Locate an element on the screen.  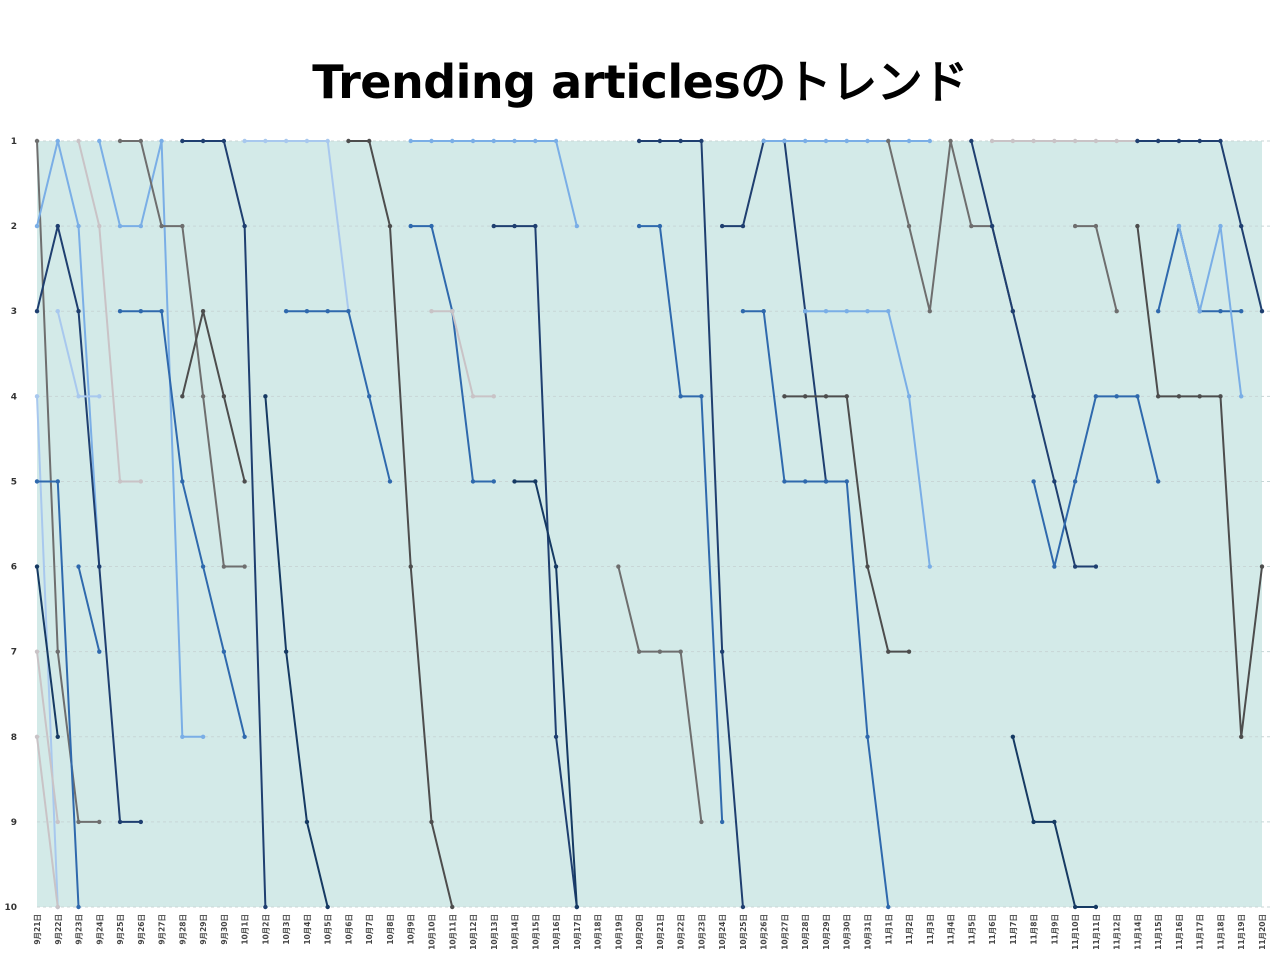
x-tick-label: 10月9日 is located at coordinates (411, 929).